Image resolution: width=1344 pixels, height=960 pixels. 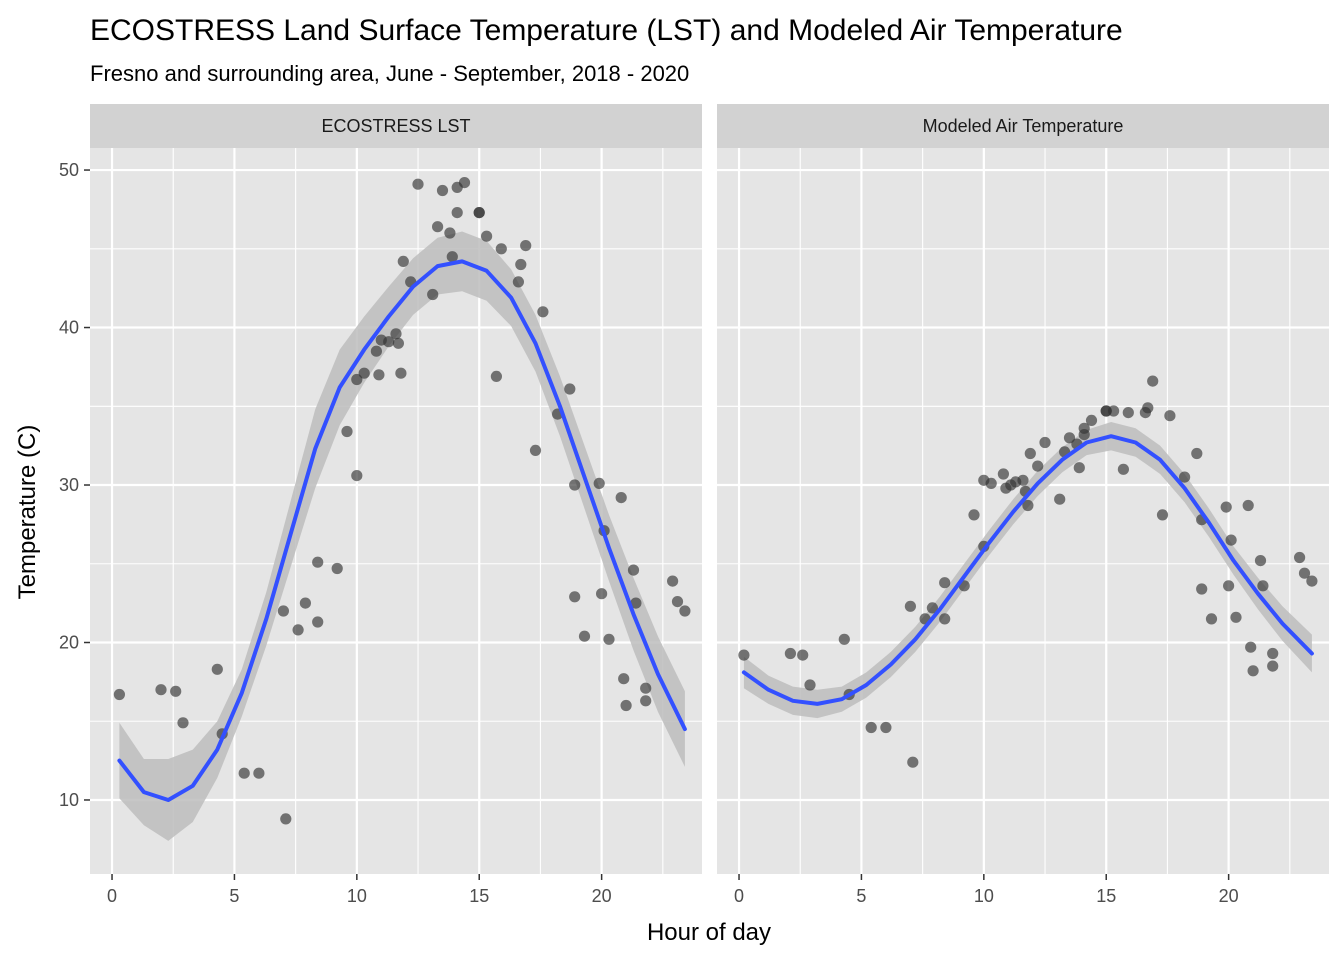 What do you see at coordinates (1106, 896) in the screenshot?
I see `x-tick-label: 15` at bounding box center [1106, 896].